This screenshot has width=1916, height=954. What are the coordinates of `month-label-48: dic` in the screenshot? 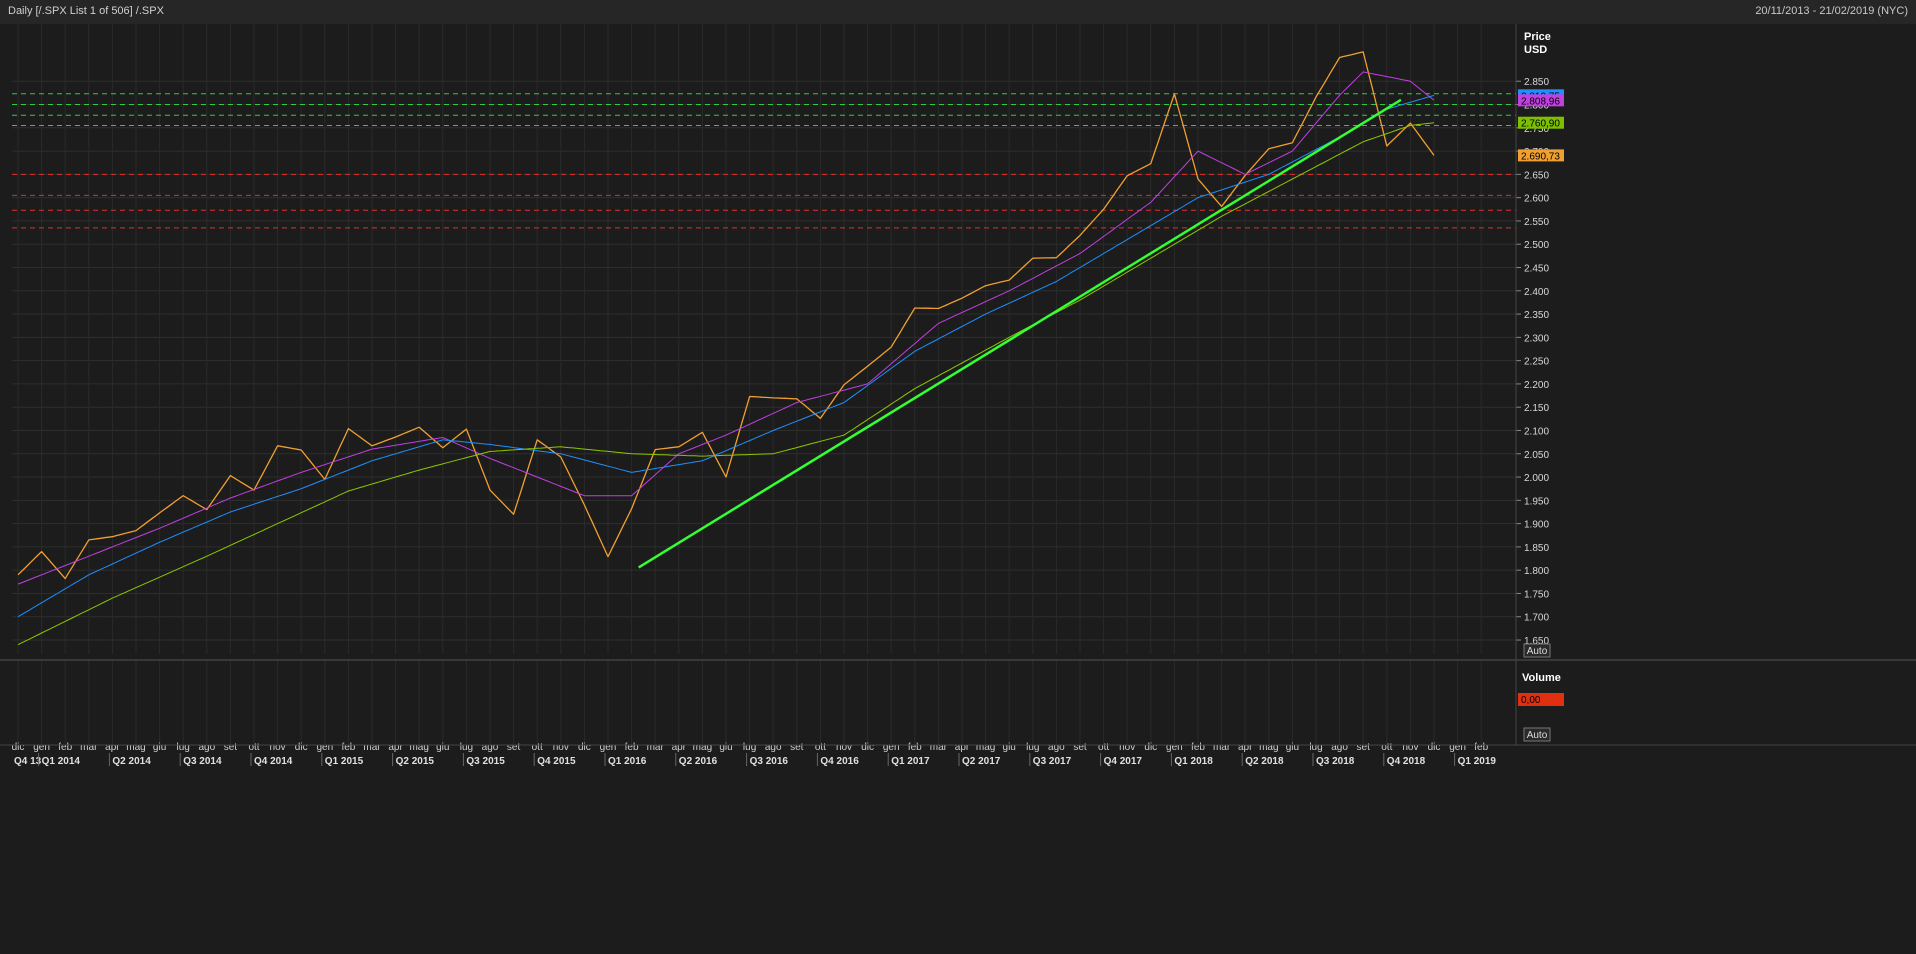 It's located at (1150, 747).